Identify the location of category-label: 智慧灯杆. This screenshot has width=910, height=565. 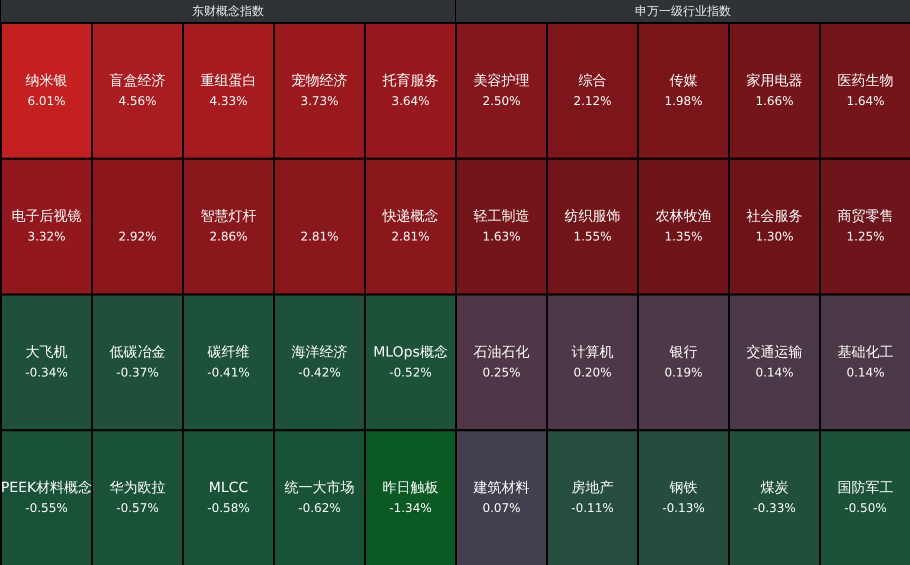
(228, 216).